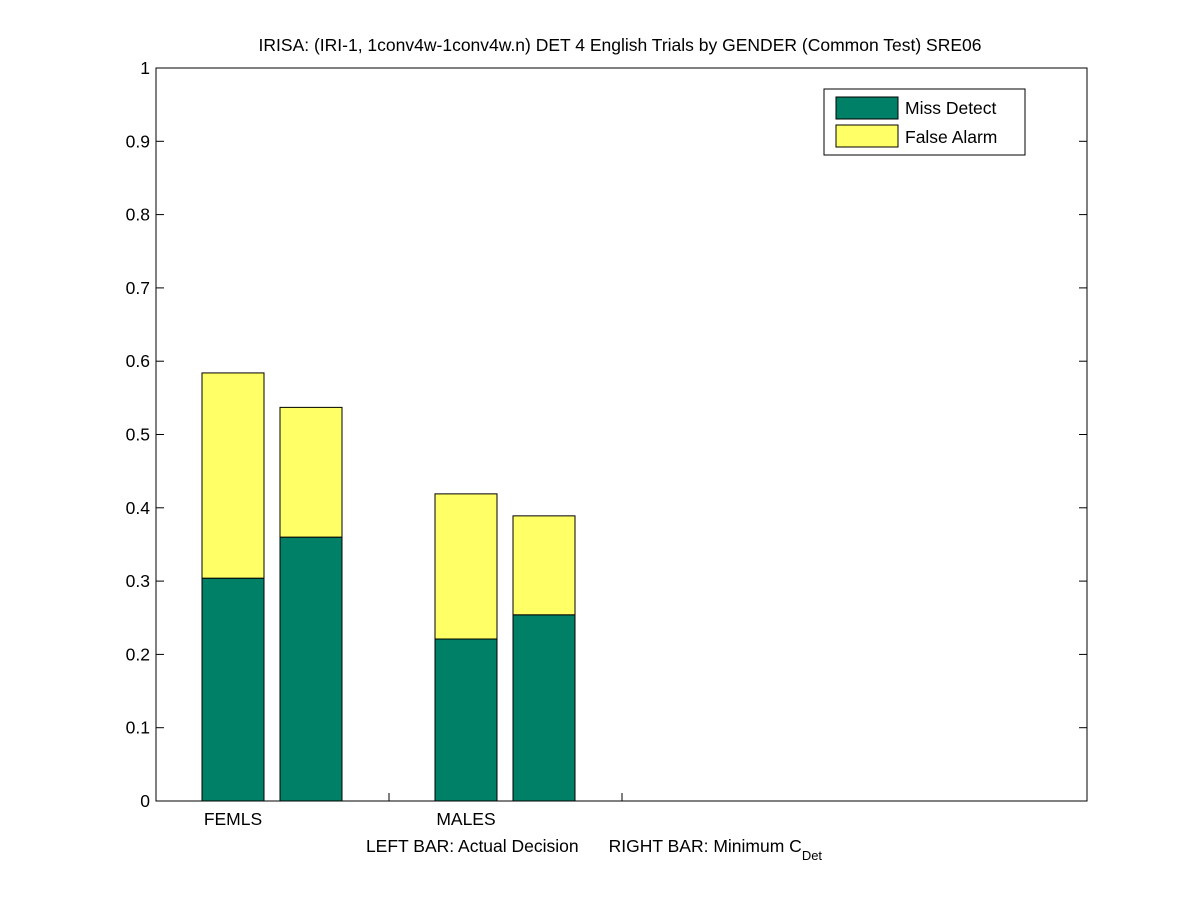  I want to click on y-tick-label: 0, so click(145, 801).